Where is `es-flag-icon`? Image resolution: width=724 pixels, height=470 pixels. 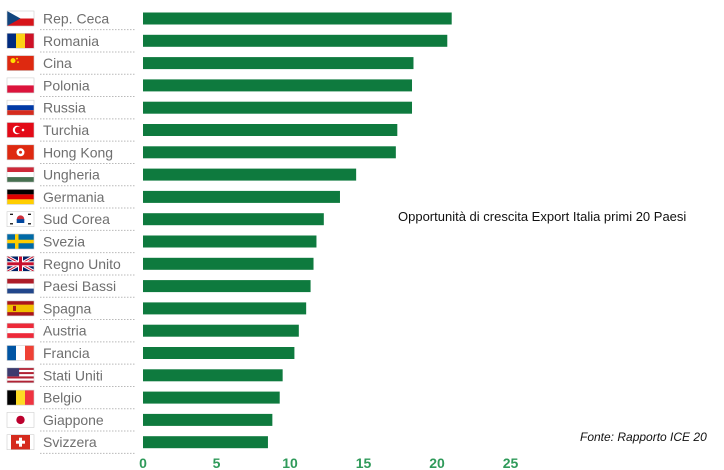
es-flag-icon is located at coordinates (20, 308).